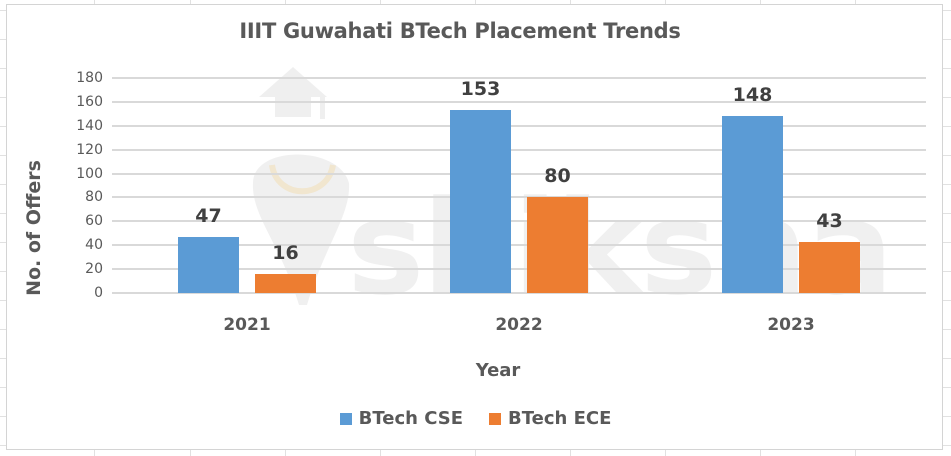 Image resolution: width=951 pixels, height=456 pixels. Describe the element at coordinates (94, 245) in the screenshot. I see `y-tick-label: 40` at that location.